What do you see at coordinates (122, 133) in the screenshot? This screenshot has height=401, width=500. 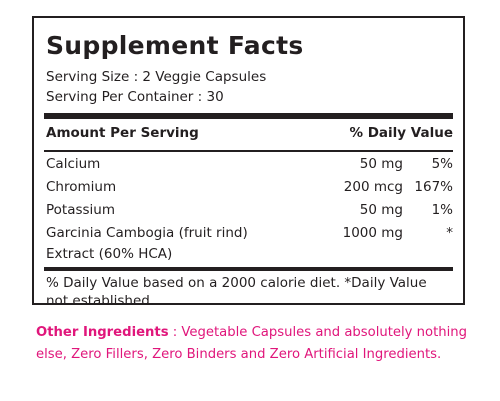 I see `header-amount: Amount Per Serving` at bounding box center [122, 133].